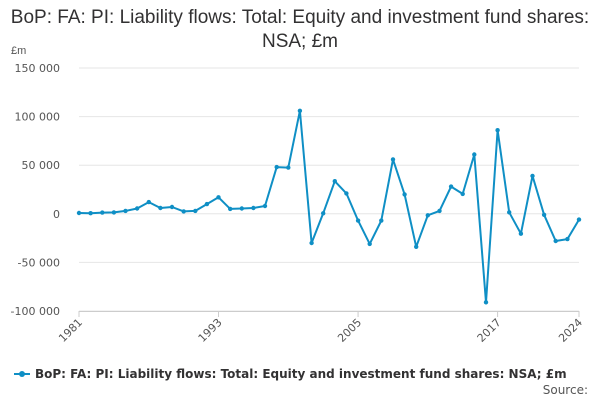  I want to click on x-tick-label: 2005, so click(349, 330).